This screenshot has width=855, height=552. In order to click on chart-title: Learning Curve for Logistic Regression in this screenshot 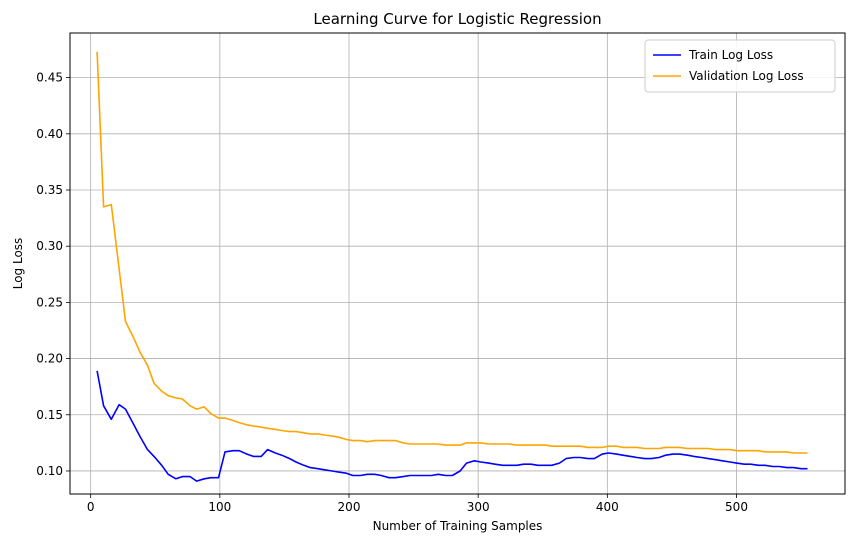, I will do `click(457, 19)`.